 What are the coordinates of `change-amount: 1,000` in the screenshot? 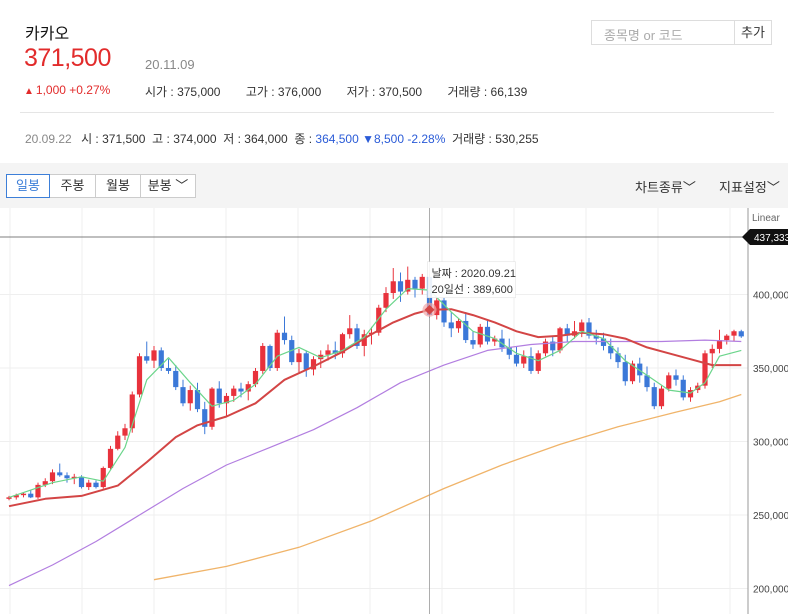 It's located at (50, 90).